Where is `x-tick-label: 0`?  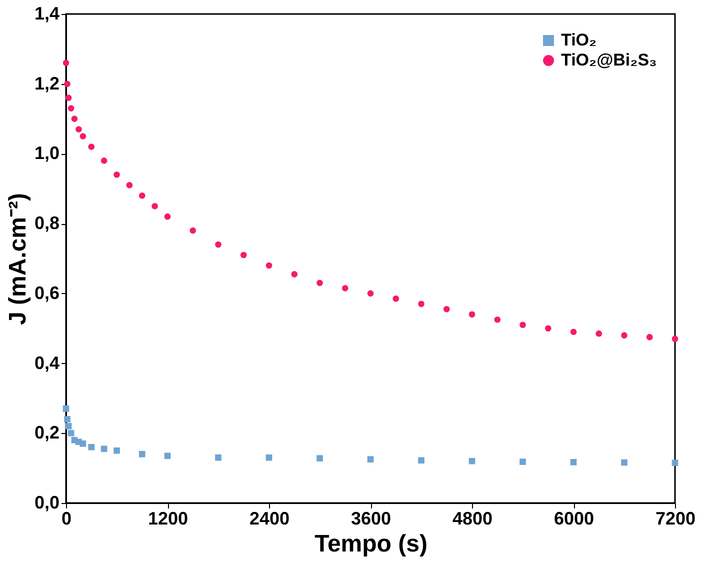 x-tick-label: 0 is located at coordinates (66, 518).